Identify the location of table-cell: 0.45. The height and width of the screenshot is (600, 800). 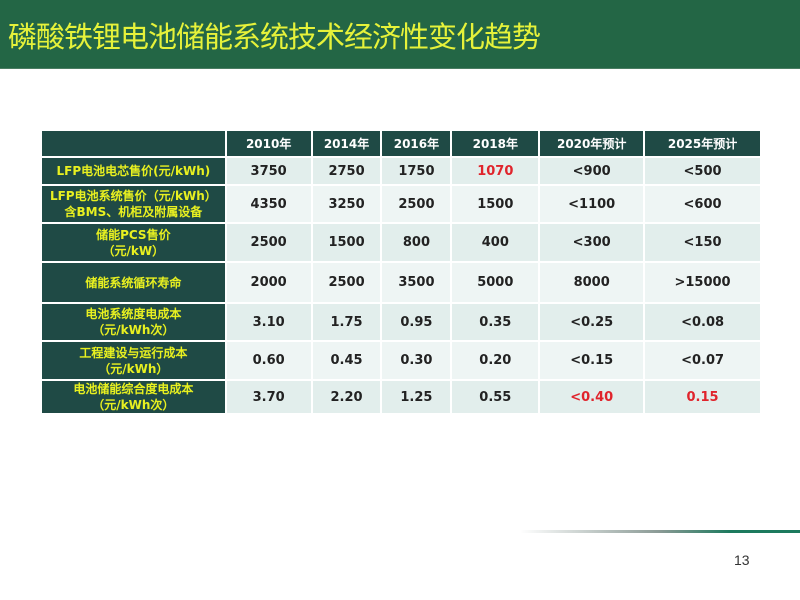
(346, 360).